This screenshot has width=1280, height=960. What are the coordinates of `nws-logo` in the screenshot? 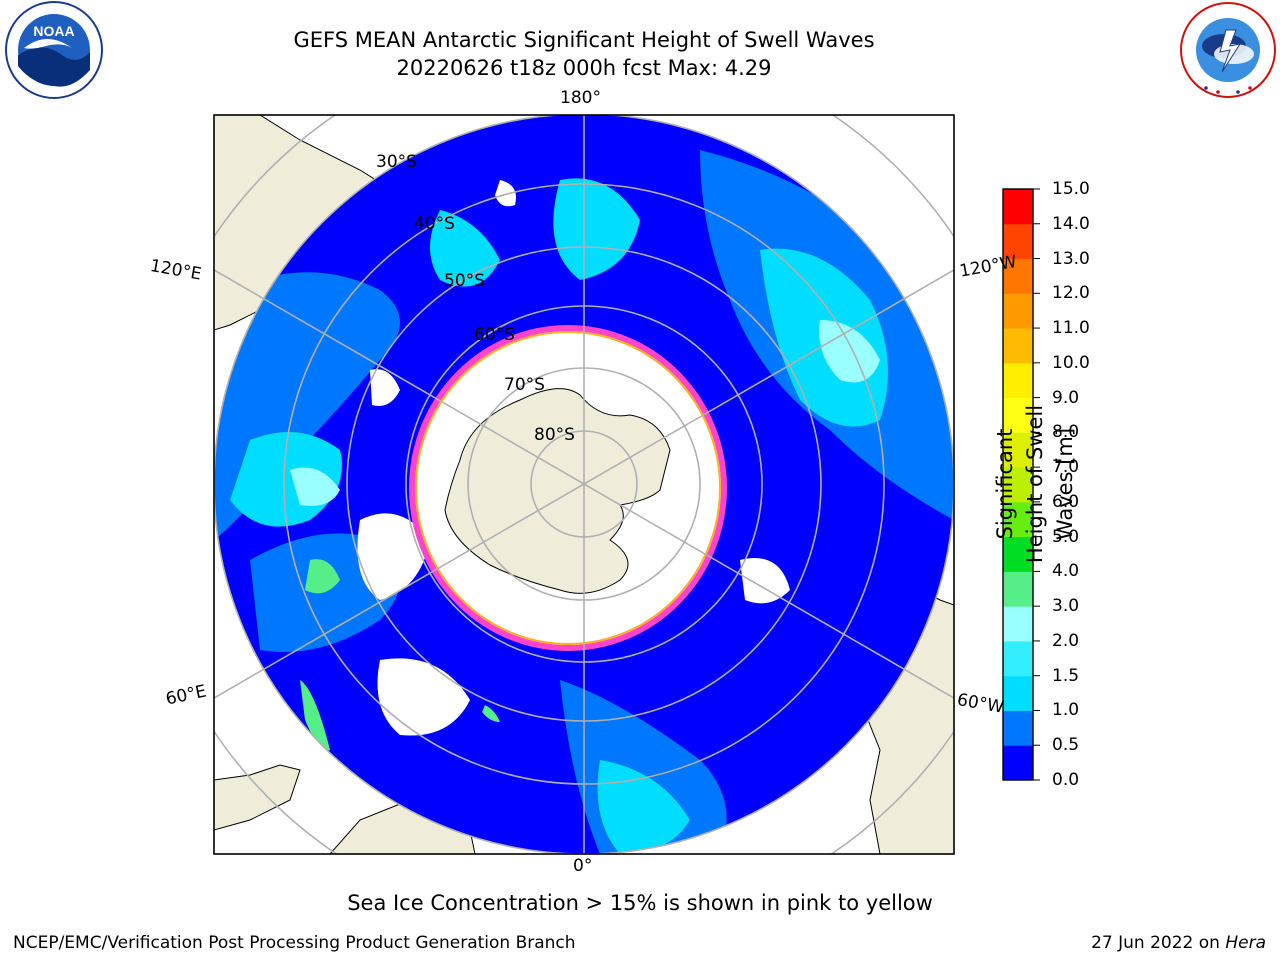 It's located at (1228, 50).